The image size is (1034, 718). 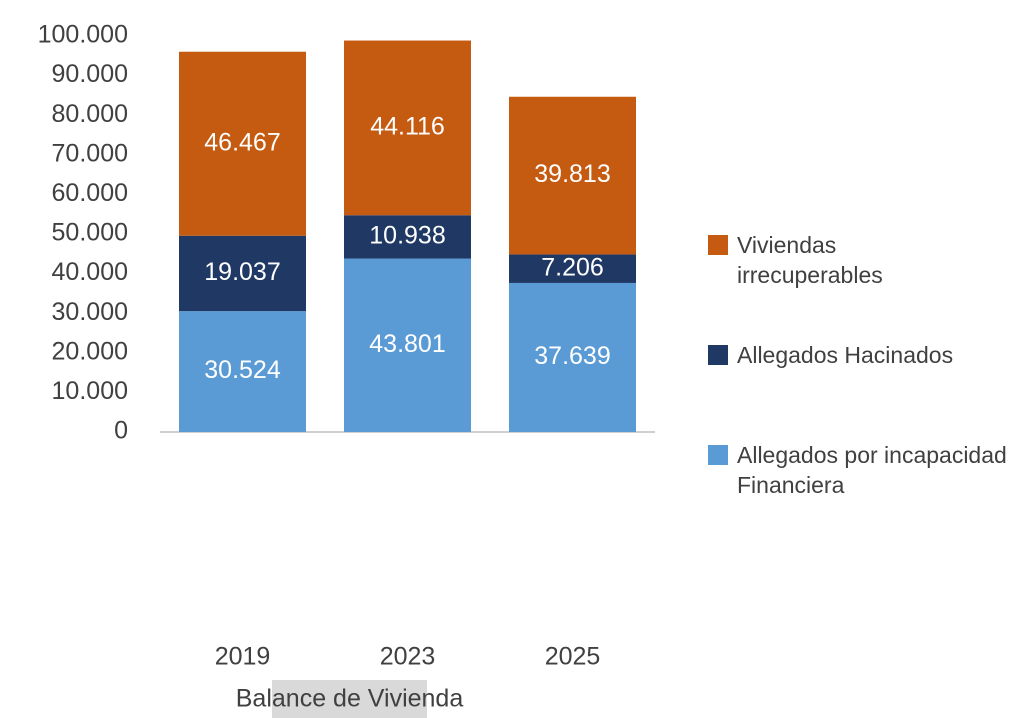 What do you see at coordinates (90, 193) in the screenshot?
I see `y-tick-label: 60.000` at bounding box center [90, 193].